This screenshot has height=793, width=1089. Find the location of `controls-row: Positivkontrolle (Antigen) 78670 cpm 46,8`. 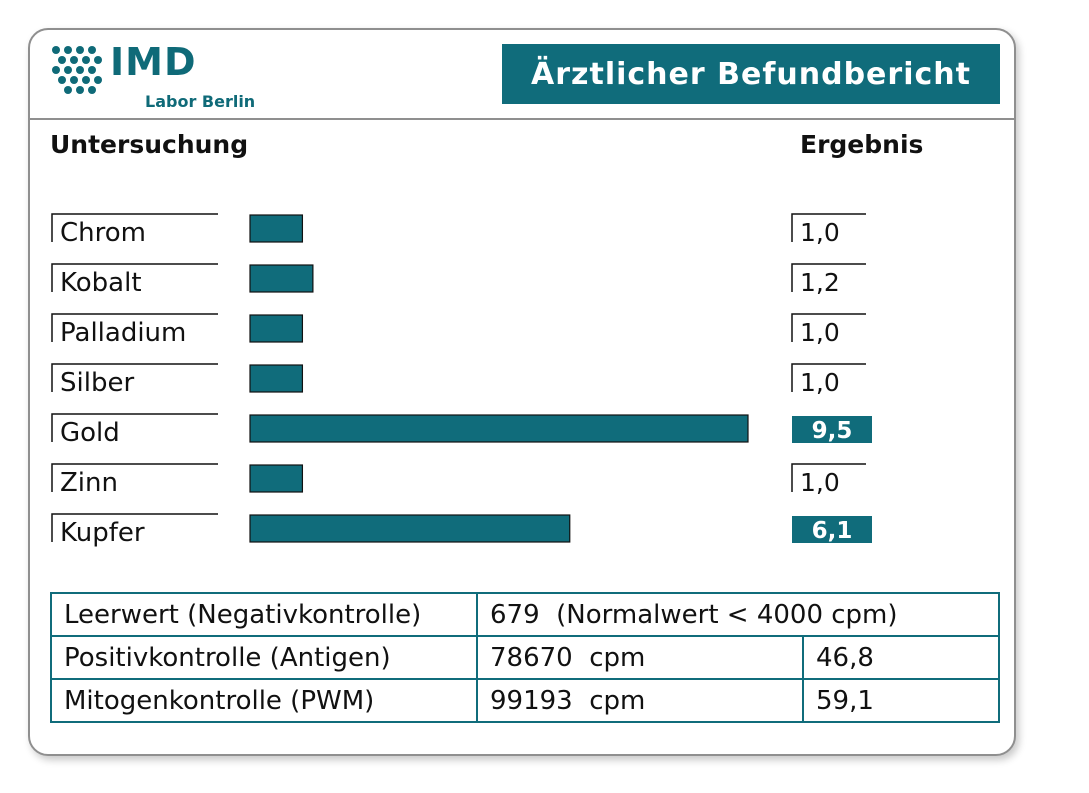

controls-row: Positivkontrolle (Antigen) 78670 cpm 46,8 is located at coordinates (525, 657).